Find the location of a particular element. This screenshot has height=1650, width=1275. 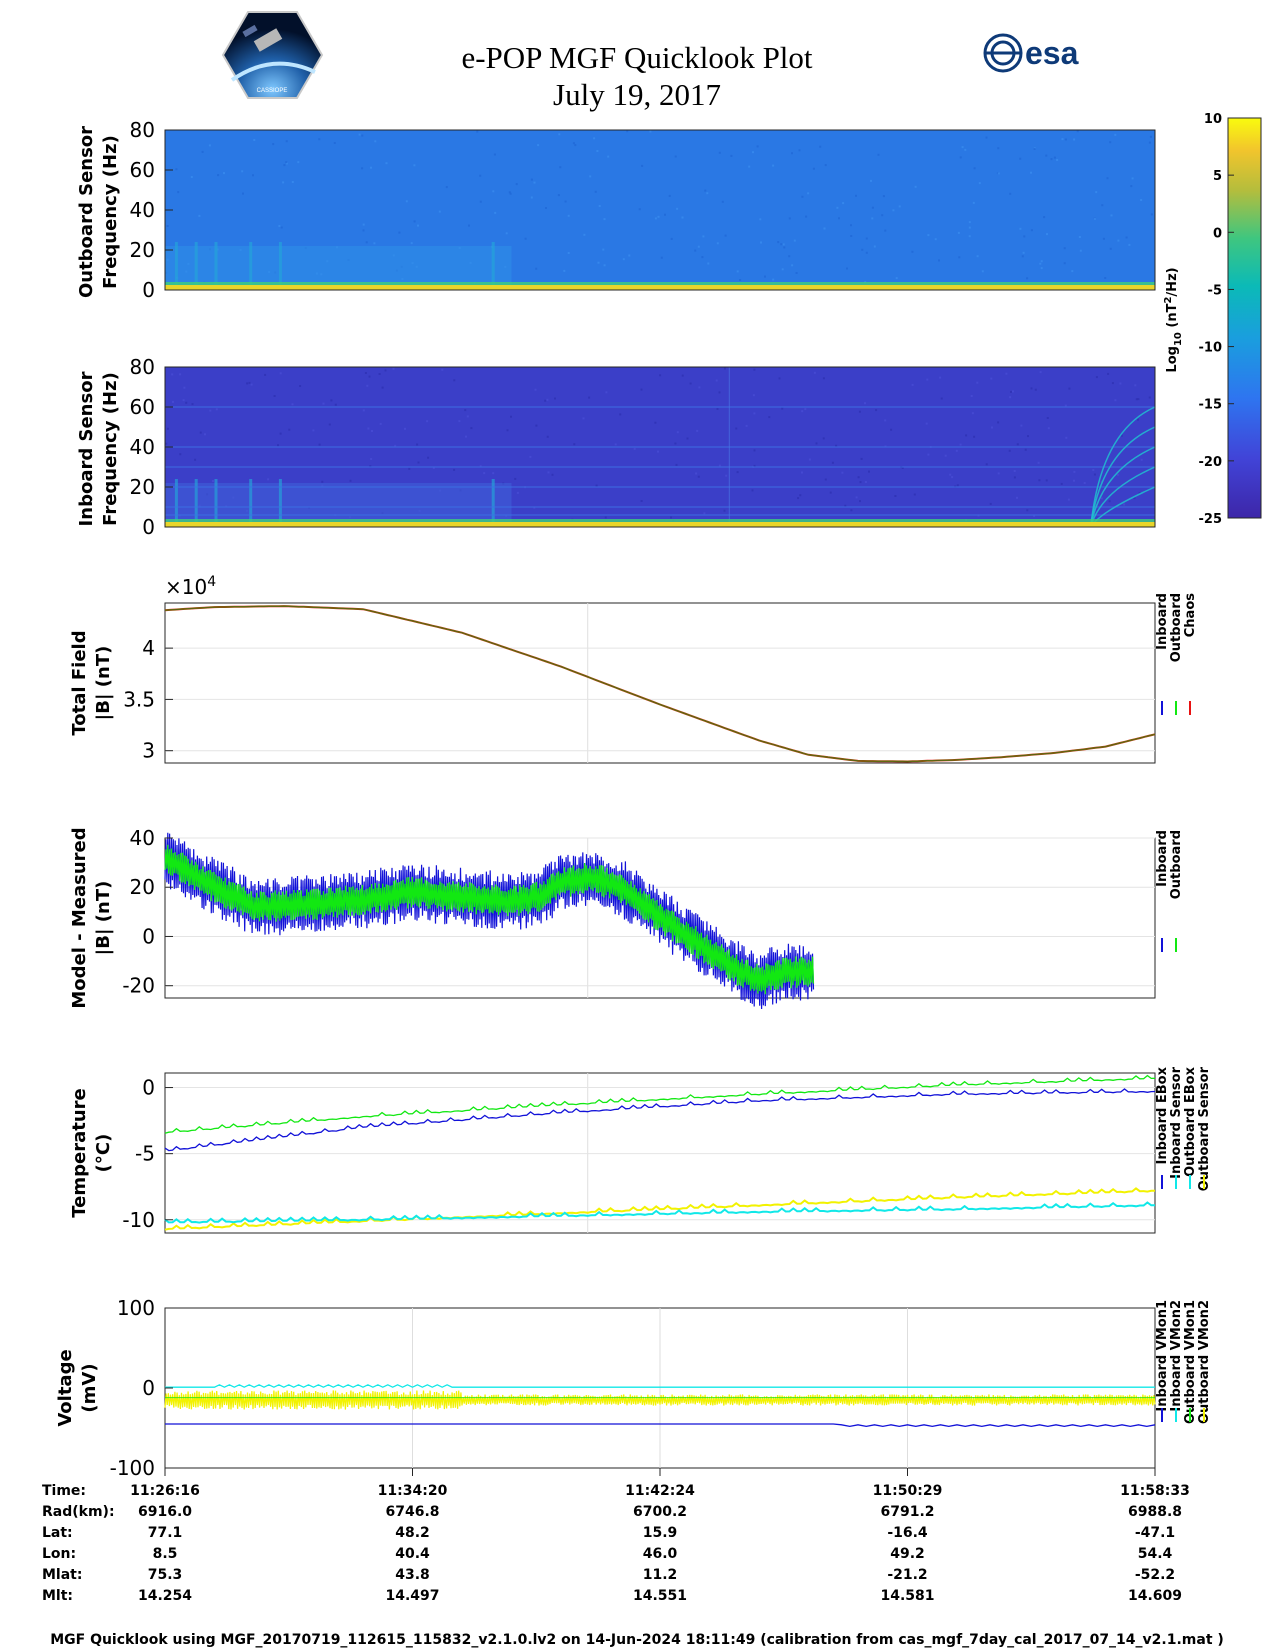

y-tick-label: 4 is located at coordinates (148, 648).